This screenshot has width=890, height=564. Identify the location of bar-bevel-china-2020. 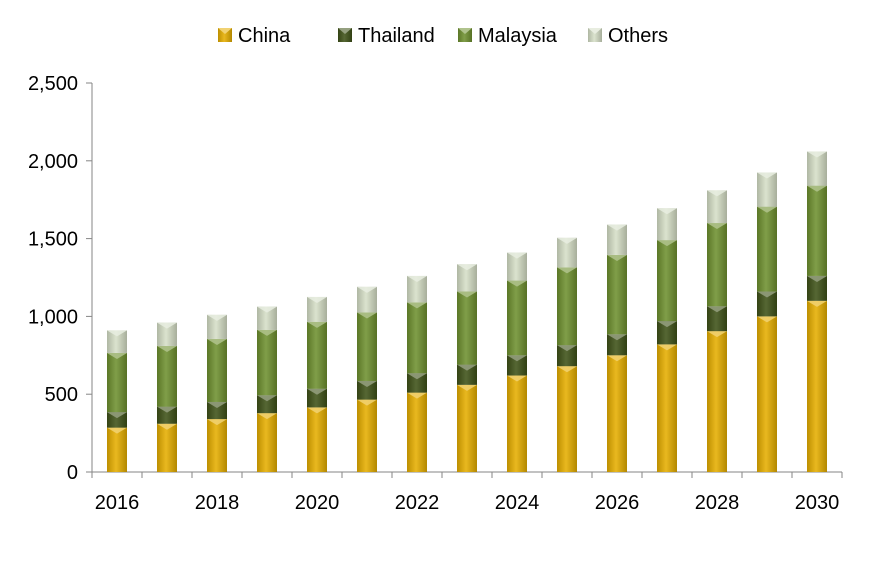
(317, 410).